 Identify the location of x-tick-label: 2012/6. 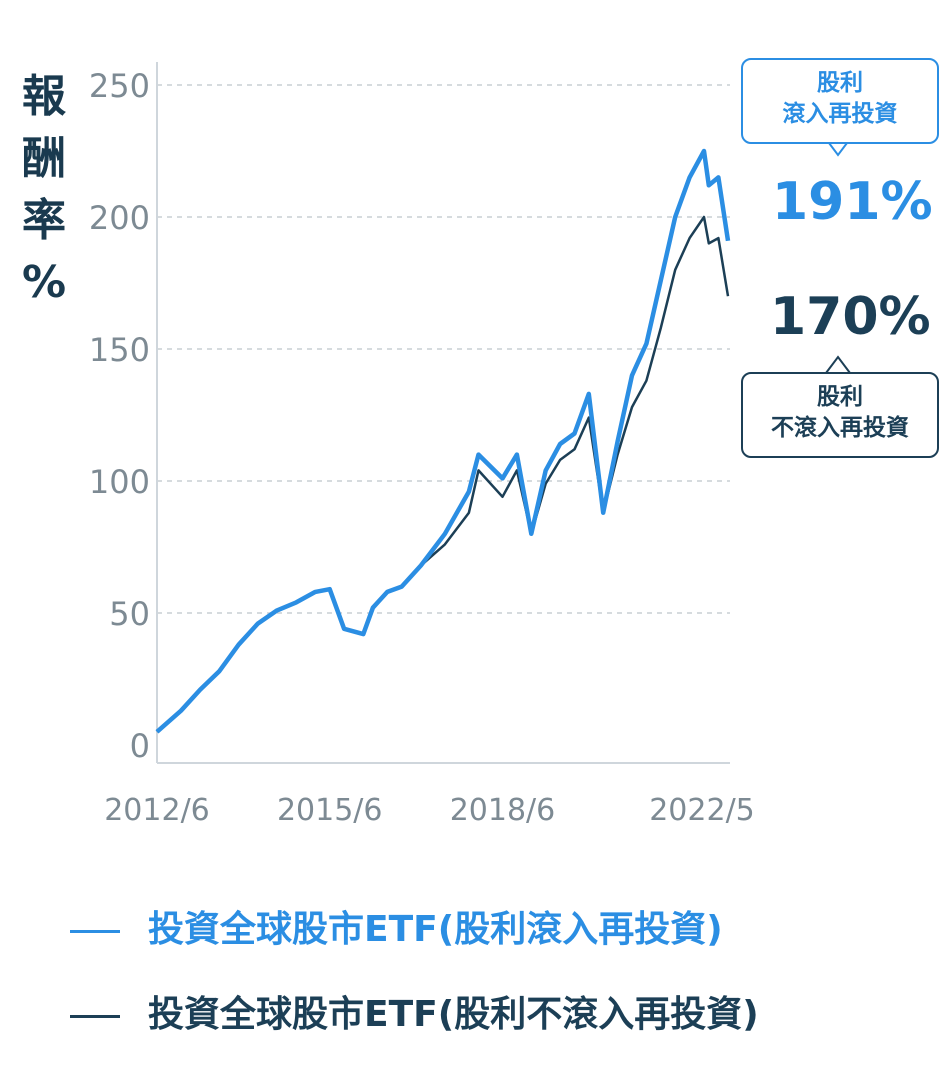
(157, 810).